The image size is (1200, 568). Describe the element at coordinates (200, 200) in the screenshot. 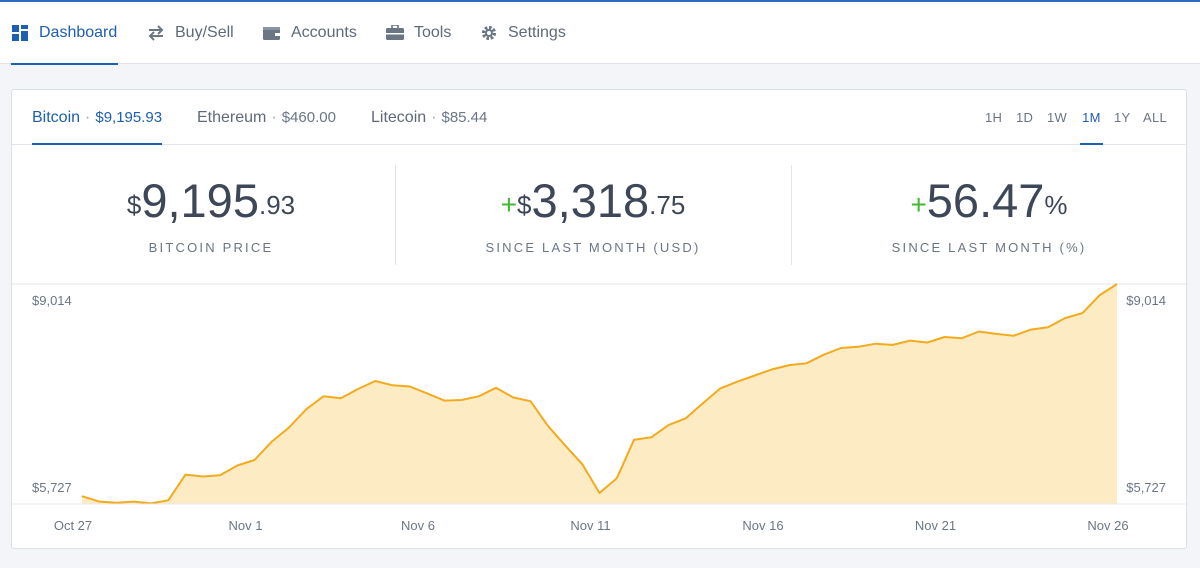

I see `price-main: 9,195` at that location.